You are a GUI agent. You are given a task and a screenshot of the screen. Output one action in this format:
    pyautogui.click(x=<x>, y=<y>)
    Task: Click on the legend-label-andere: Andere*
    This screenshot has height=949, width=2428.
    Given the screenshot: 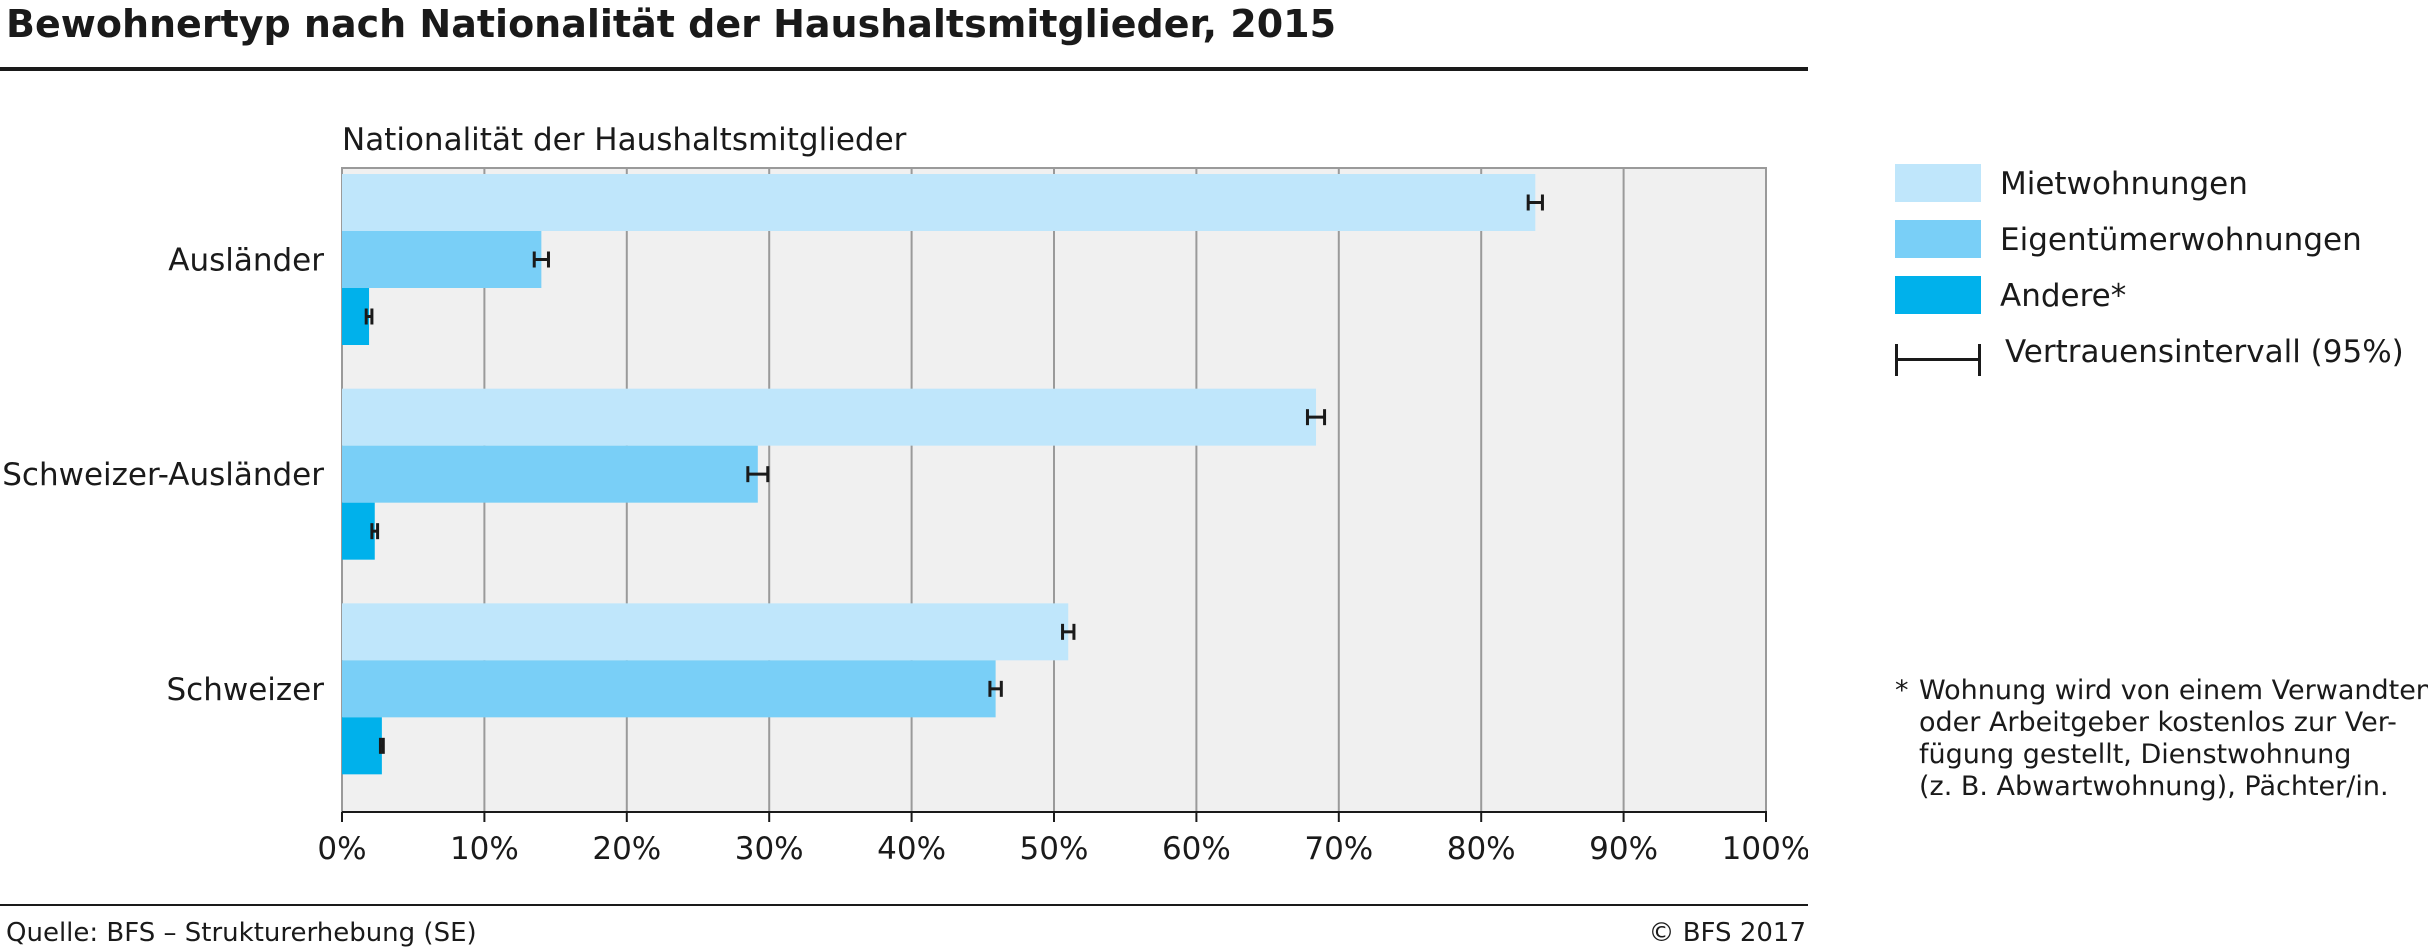 What is the action you would take?
    pyautogui.click(x=2063, y=296)
    